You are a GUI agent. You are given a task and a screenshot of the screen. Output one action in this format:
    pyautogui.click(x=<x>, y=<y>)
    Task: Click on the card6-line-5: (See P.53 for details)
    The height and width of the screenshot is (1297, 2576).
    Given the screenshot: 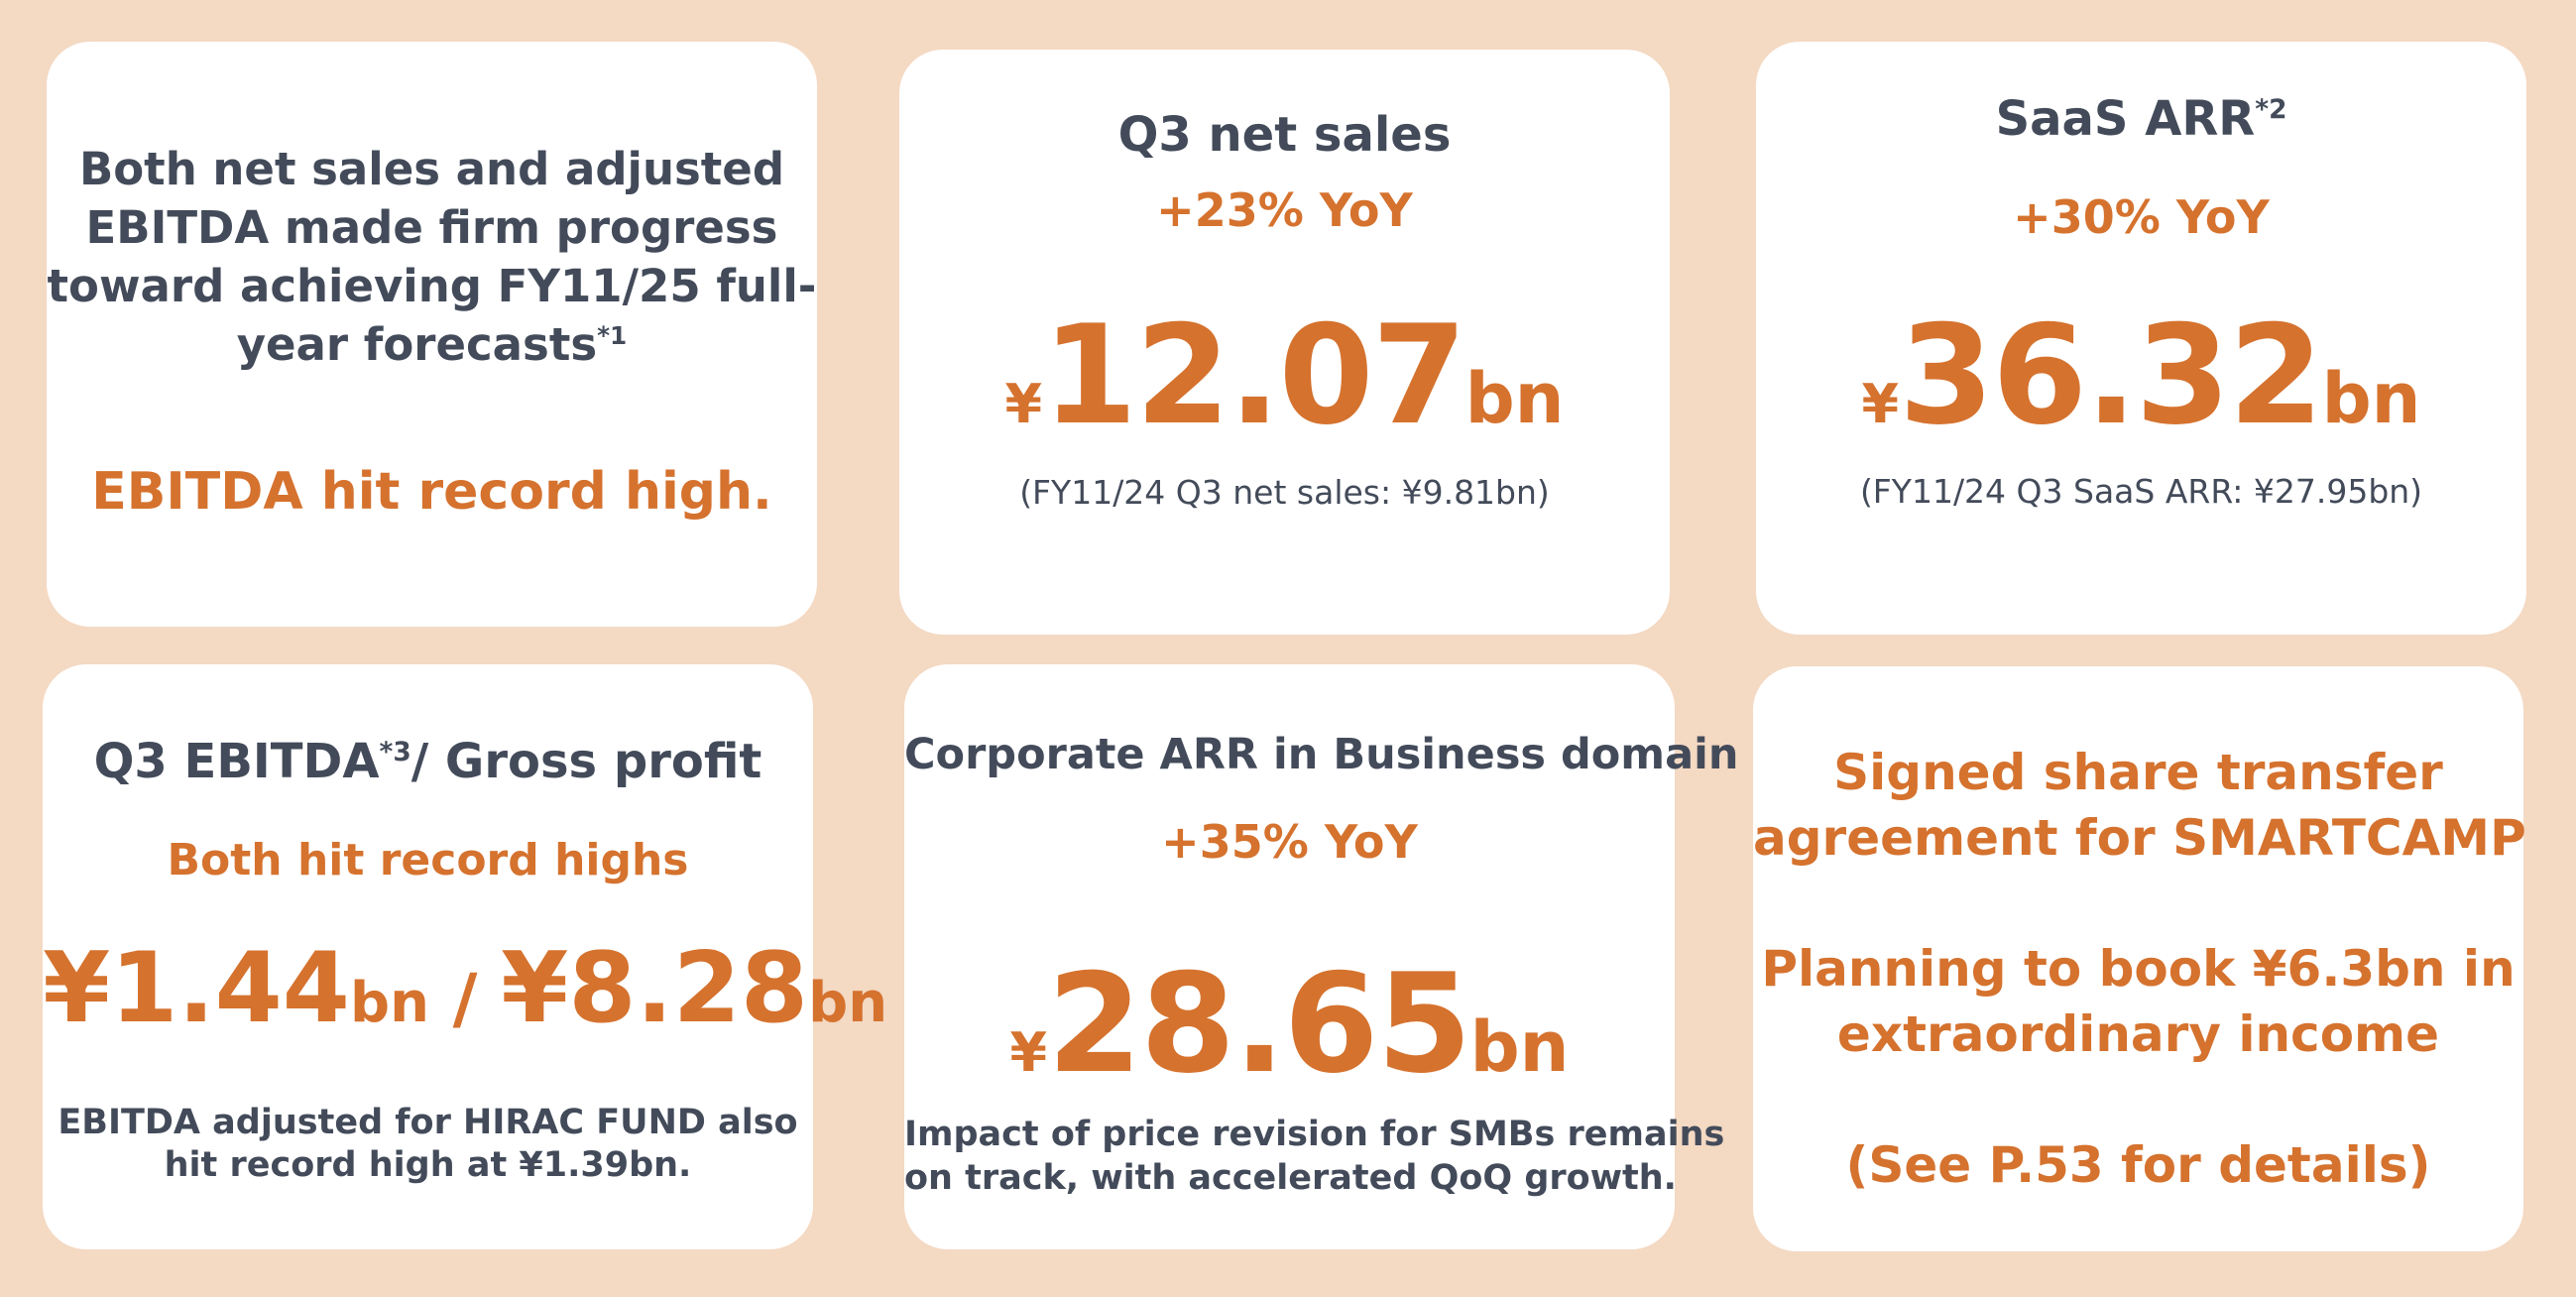 What is the action you would take?
    pyautogui.click(x=2138, y=1165)
    